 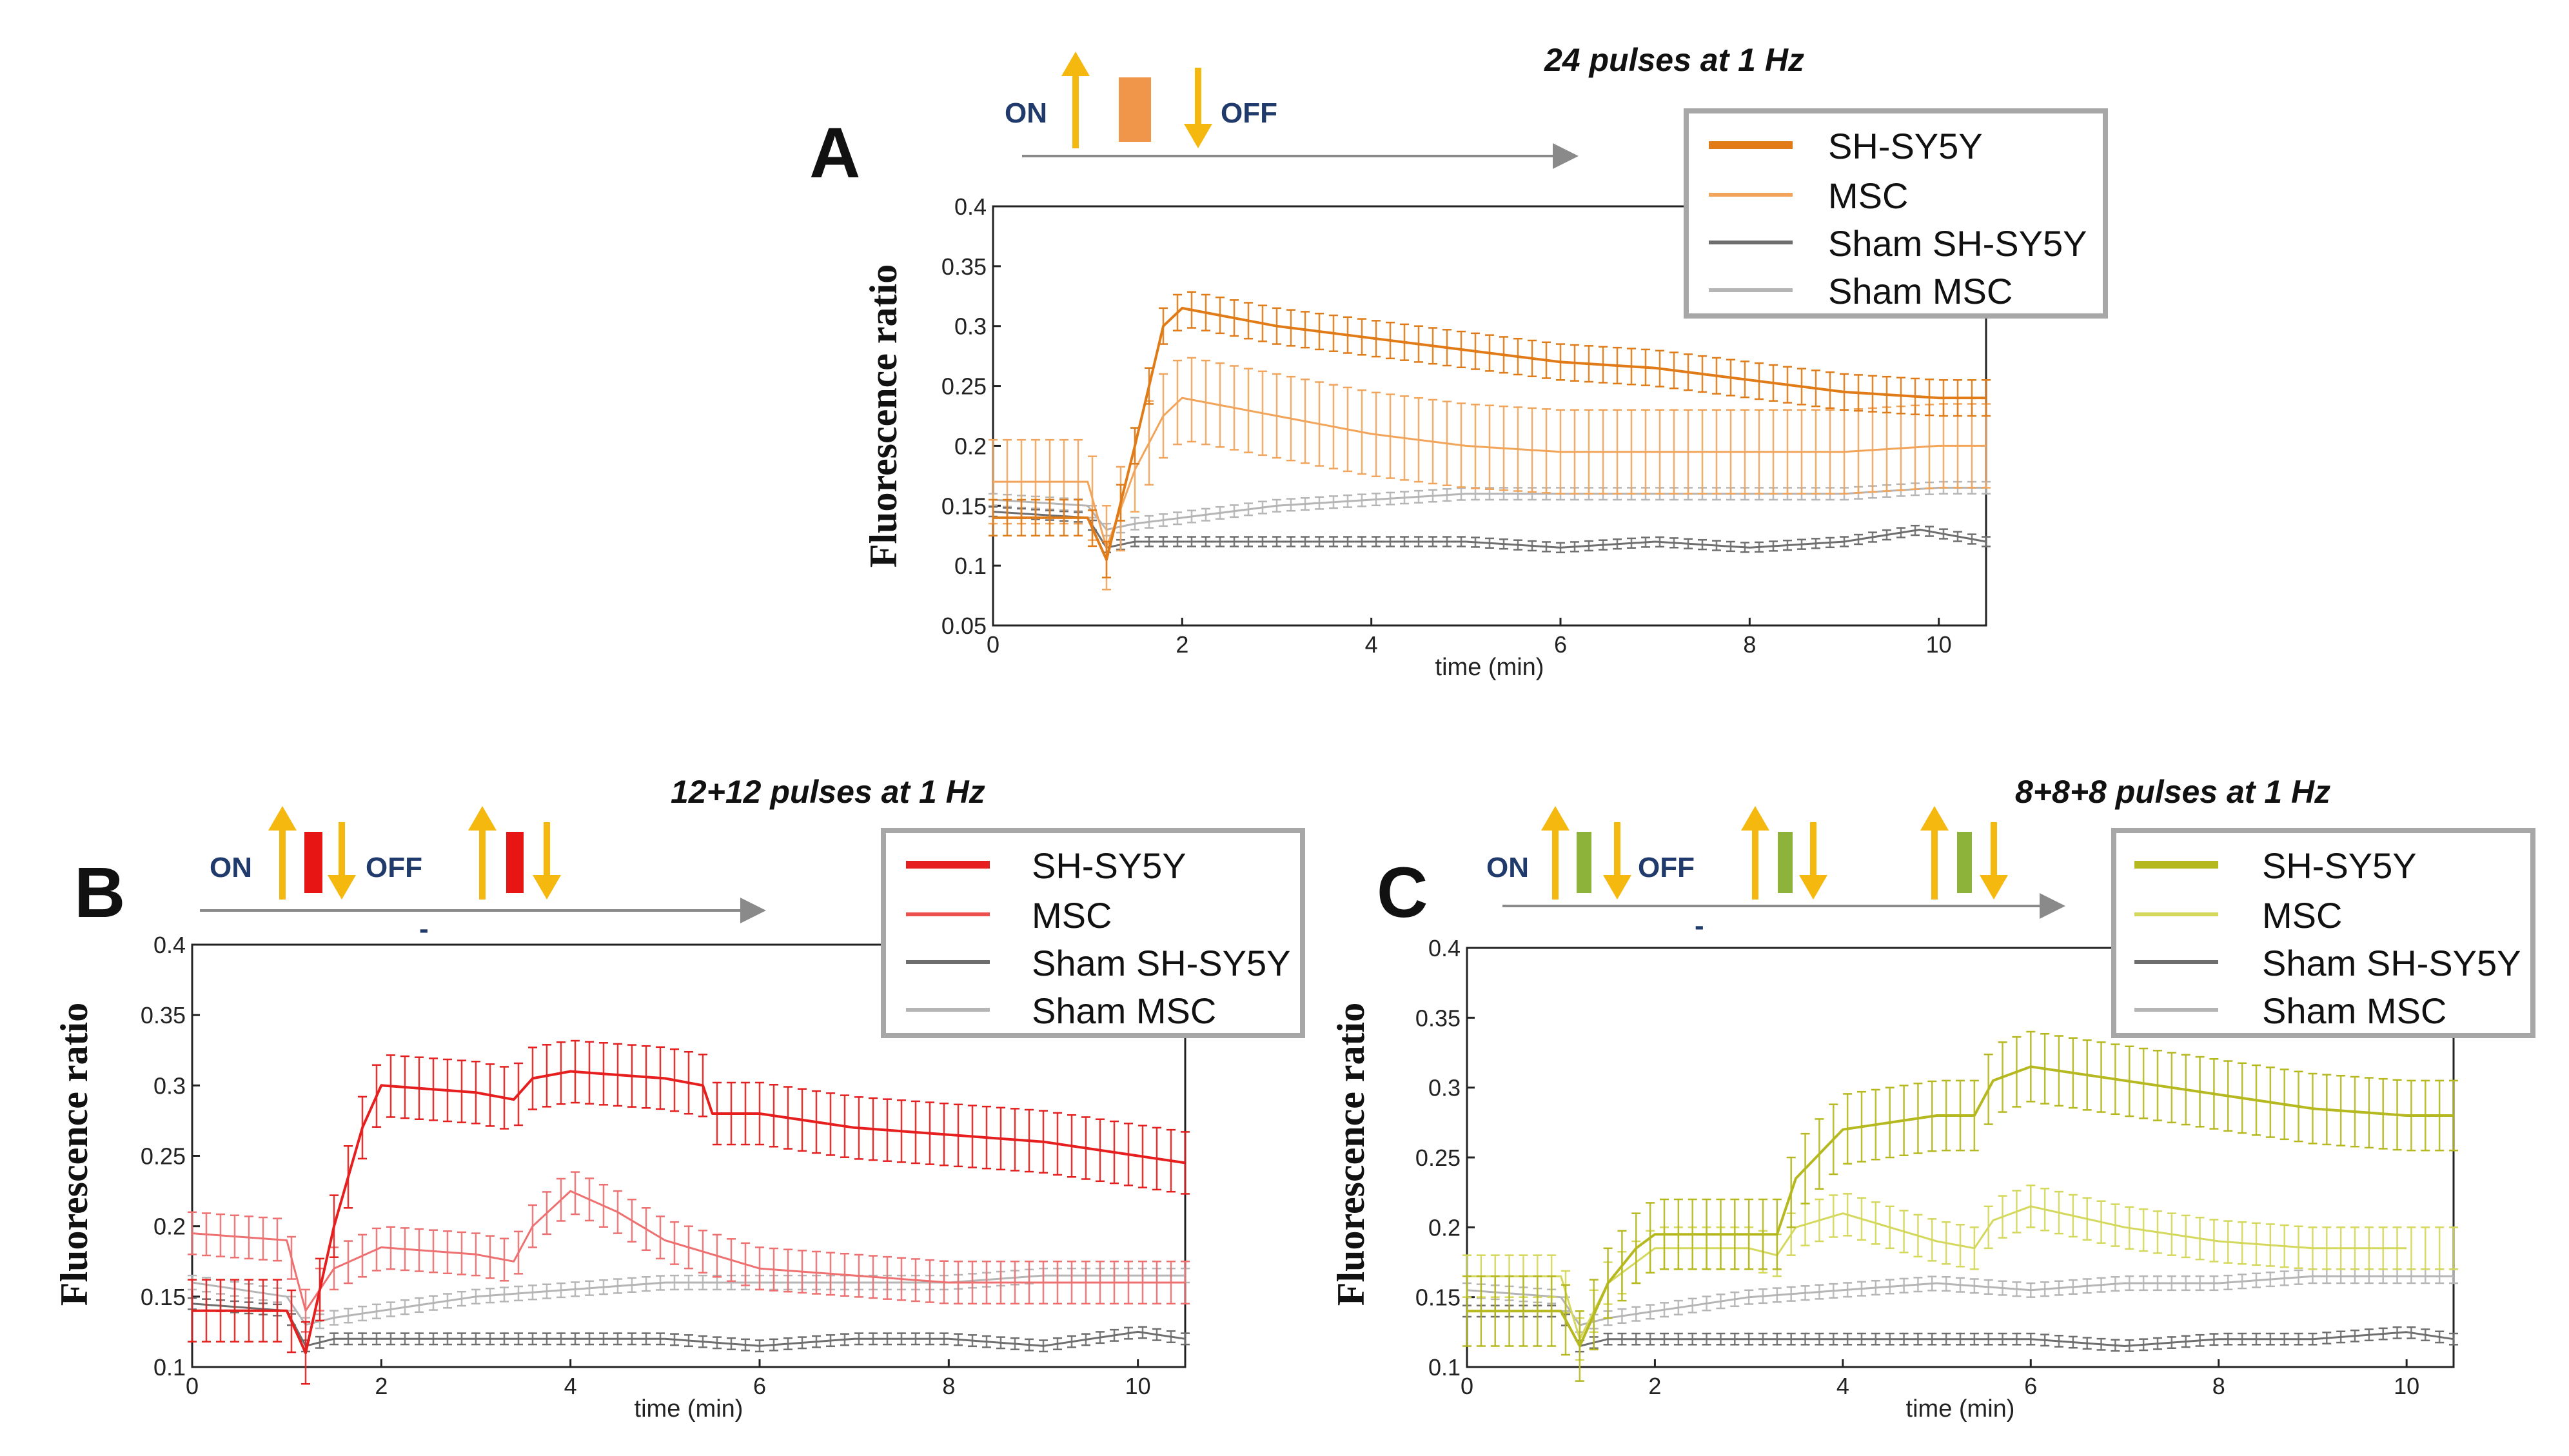 I want to click on legend-b: SH-SY5Y MSC Sham SH-SY5Y Sham MSC, so click(x=1093, y=933).